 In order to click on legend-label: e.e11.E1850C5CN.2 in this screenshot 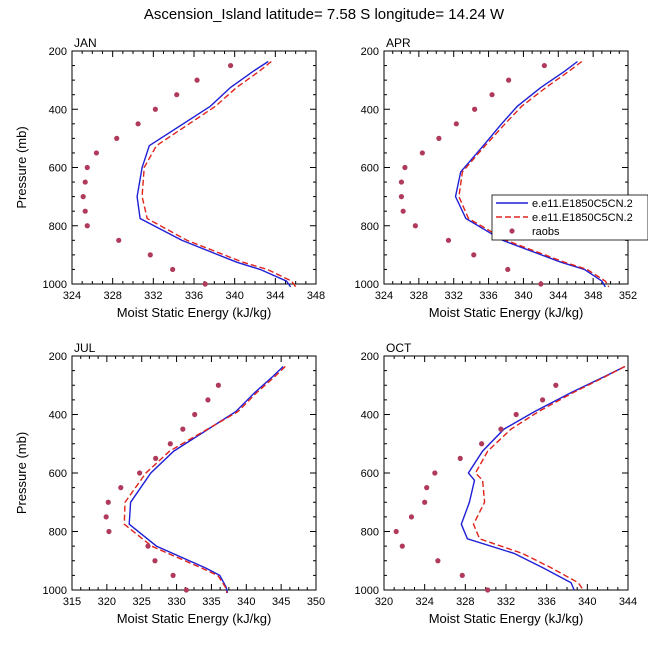, I will do `click(582, 218)`.